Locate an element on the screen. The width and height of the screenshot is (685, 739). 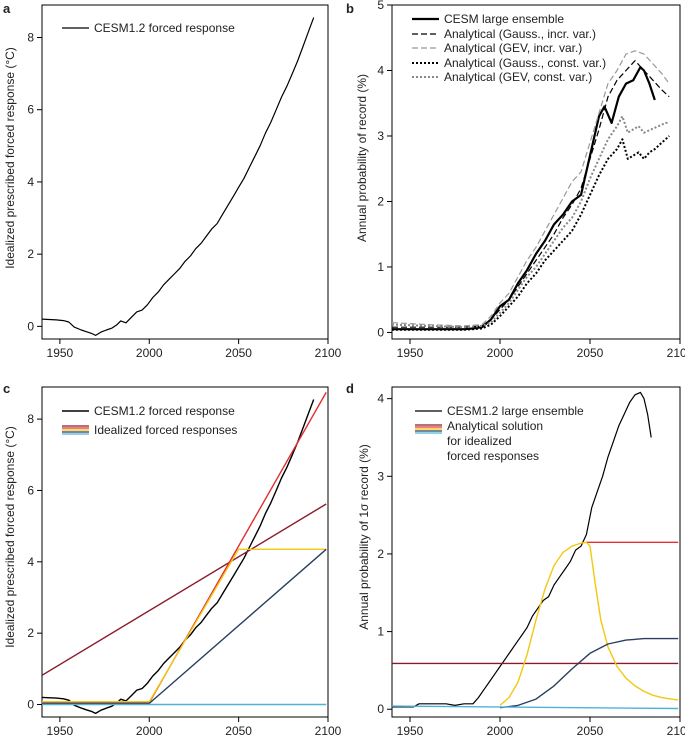
y-tick-label-b-2: 2 is located at coordinates (380, 201).